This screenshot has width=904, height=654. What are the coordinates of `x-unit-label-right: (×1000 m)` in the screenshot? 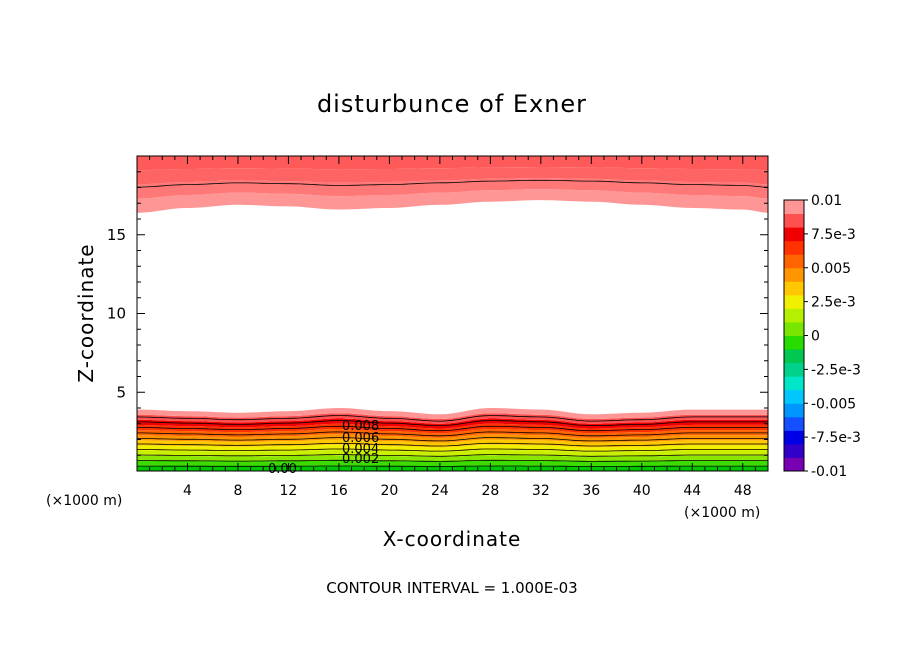 It's located at (722, 513).